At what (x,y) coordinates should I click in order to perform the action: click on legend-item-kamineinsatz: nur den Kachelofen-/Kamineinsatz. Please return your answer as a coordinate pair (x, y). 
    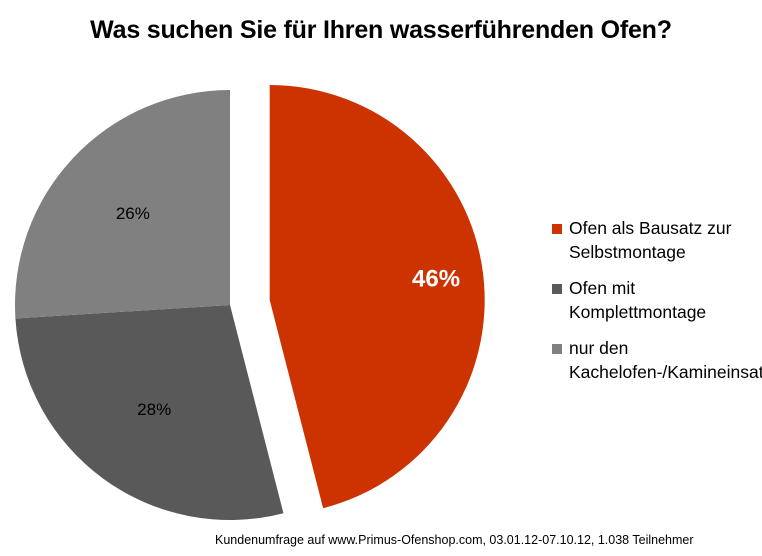
    Looking at the image, I should click on (657, 360).